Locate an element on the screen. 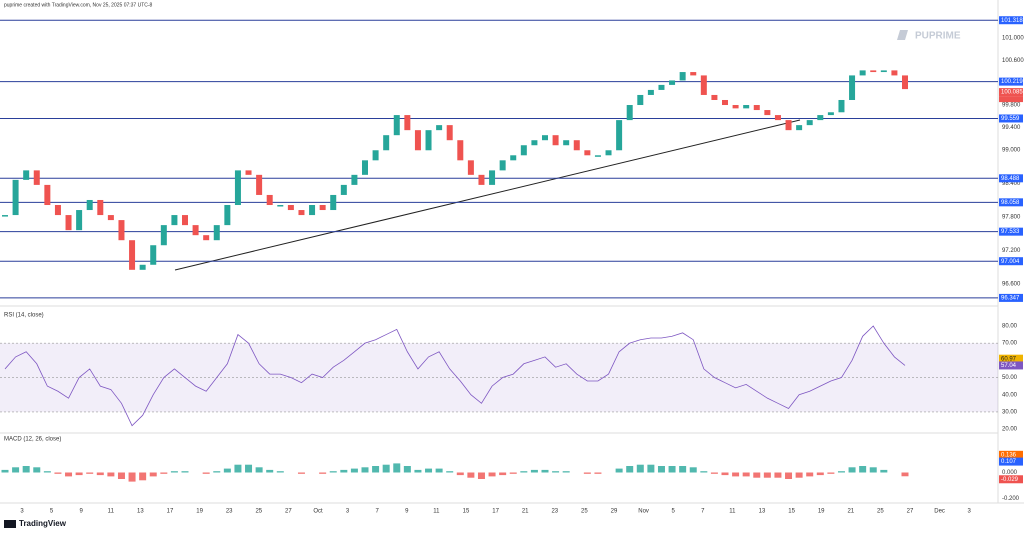 The width and height of the screenshot is (1024, 534). x-tick-label: 17 is located at coordinates (495, 512).